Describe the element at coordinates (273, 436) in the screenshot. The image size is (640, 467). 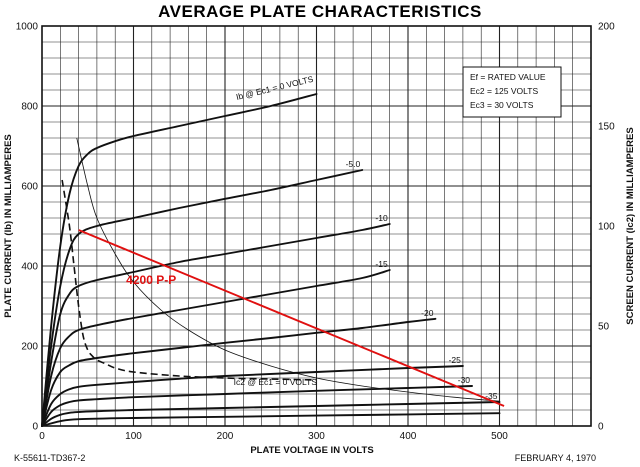
I see `x-axis-ticks: 0 100 200 300 400 500` at that location.